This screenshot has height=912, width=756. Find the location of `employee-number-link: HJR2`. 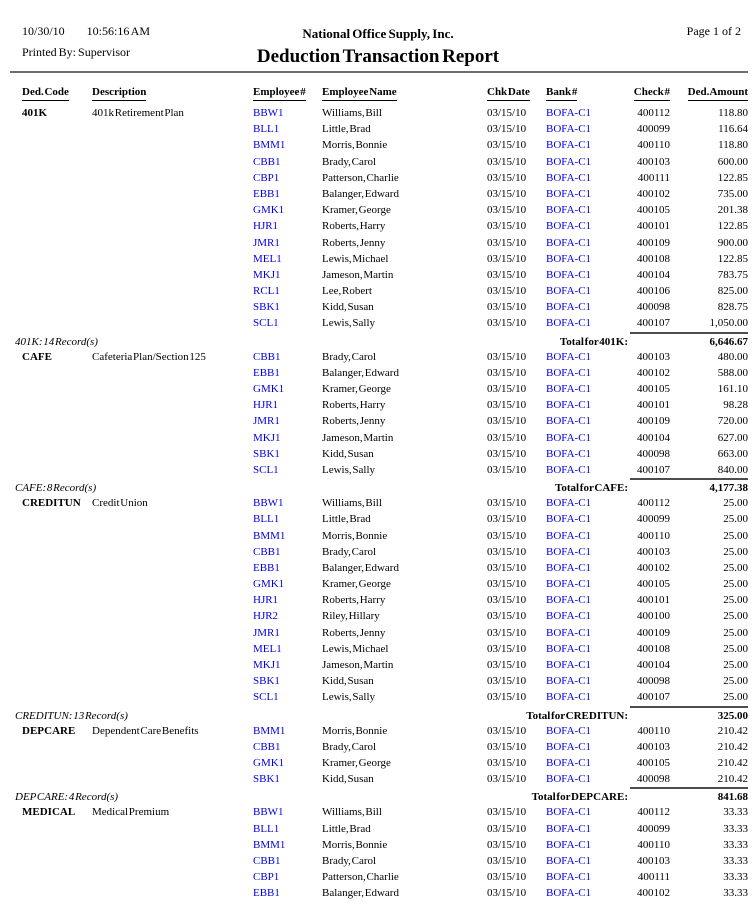

employee-number-link: HJR2 is located at coordinates (266, 616).